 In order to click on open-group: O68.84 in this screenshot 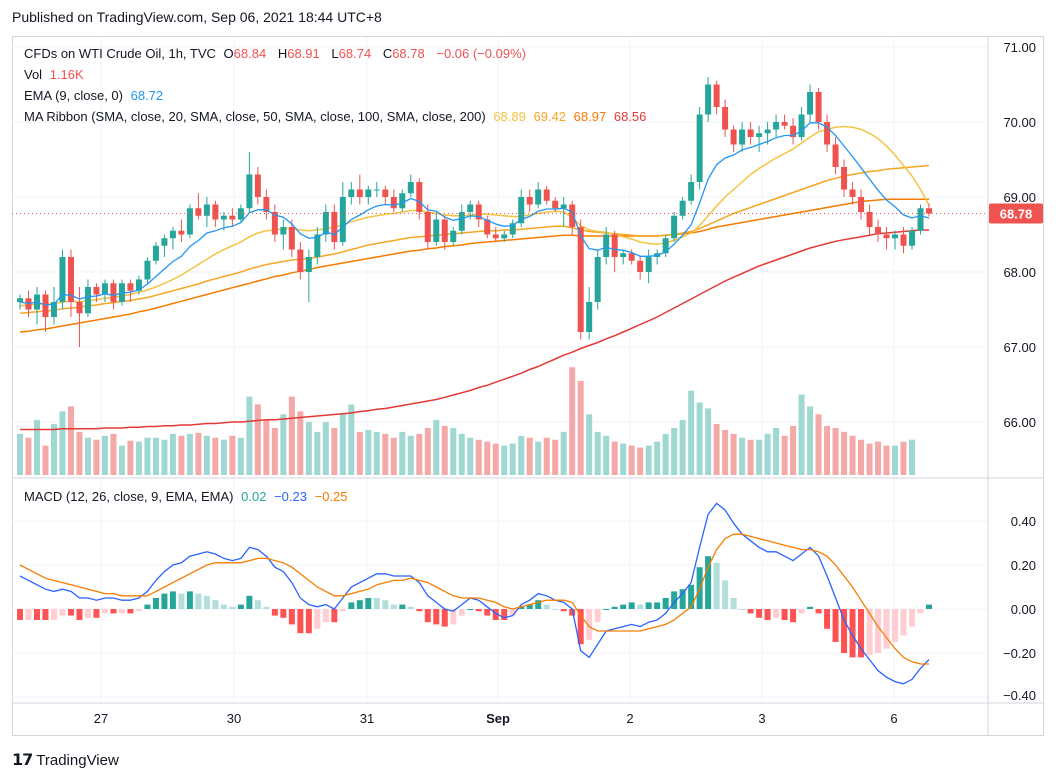, I will do `click(247, 53)`.